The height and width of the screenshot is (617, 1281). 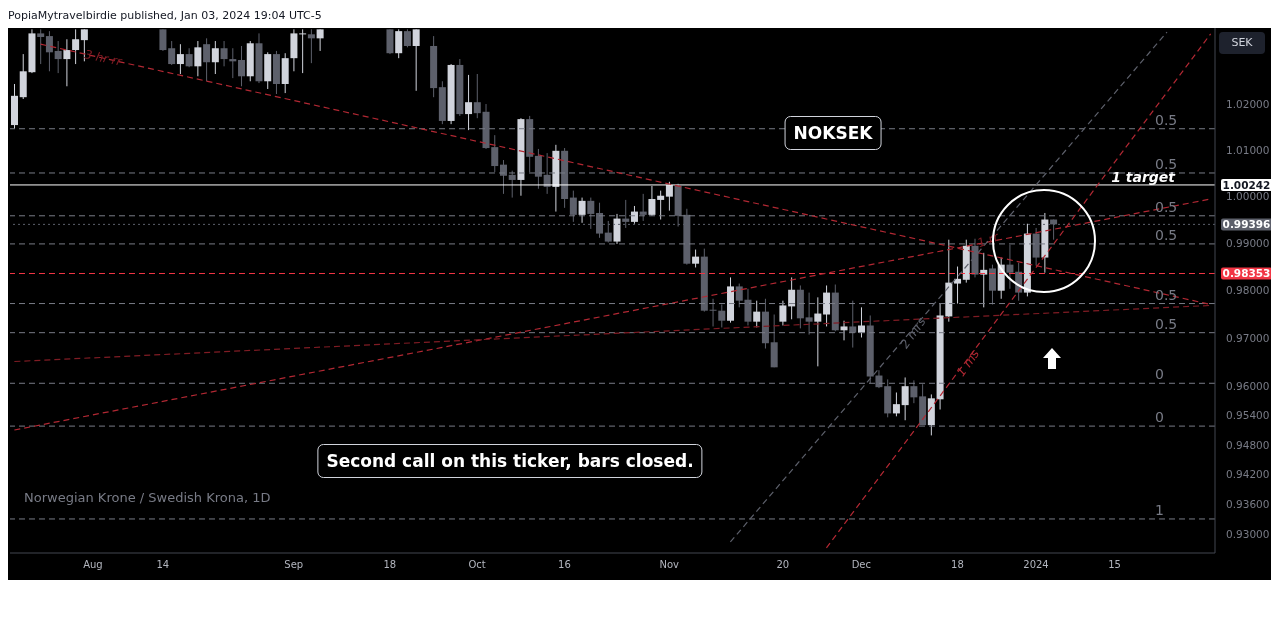 I want to click on annotation: 3 hr rr, so click(x=103, y=58).